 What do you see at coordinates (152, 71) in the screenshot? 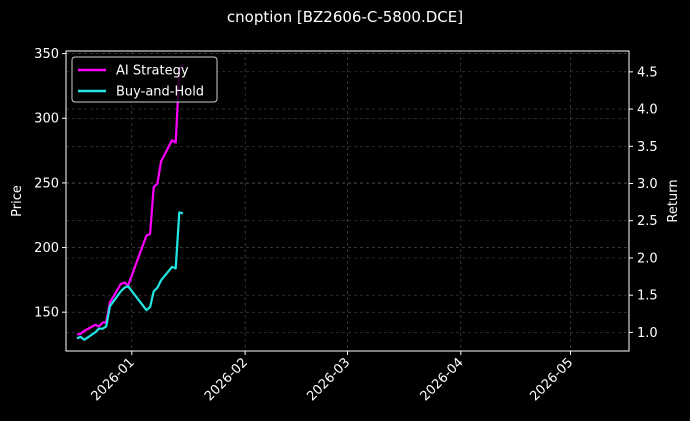
I see `legend-label: AI Strategy` at bounding box center [152, 71].